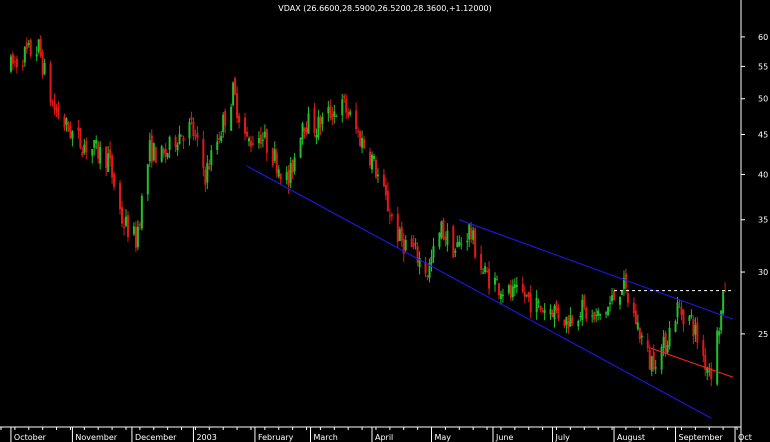 The image size is (770, 442). Describe the element at coordinates (276, 437) in the screenshot. I see `month-label: February` at that location.